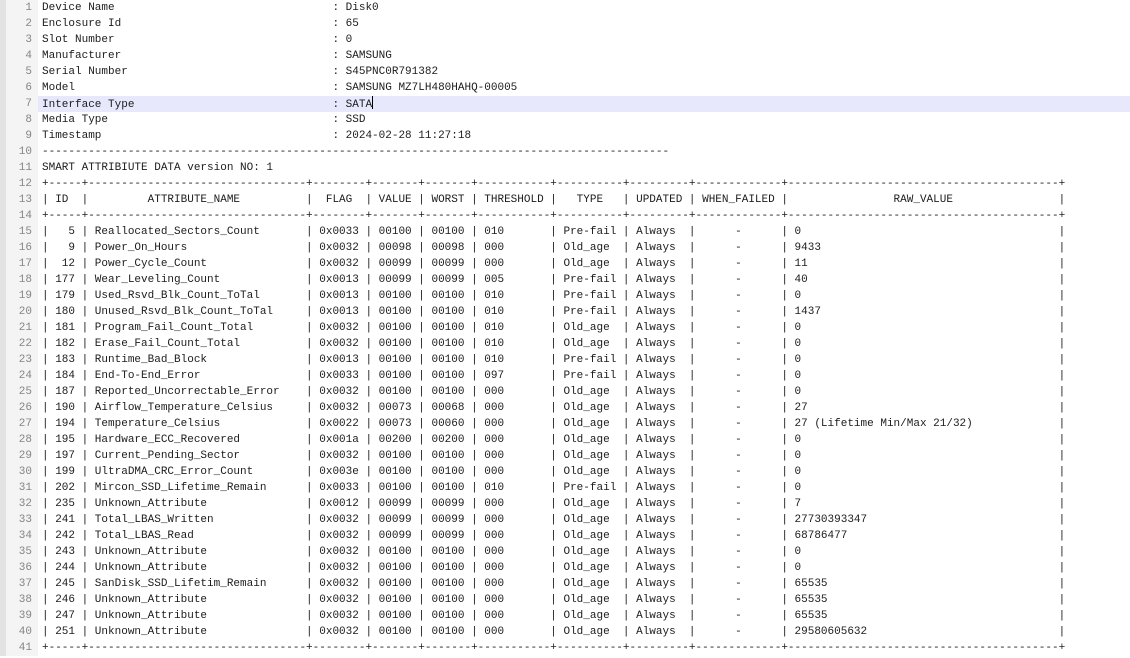 This screenshot has width=1130, height=658. I want to click on line-text: Enclosure Id : 65, so click(200, 24).